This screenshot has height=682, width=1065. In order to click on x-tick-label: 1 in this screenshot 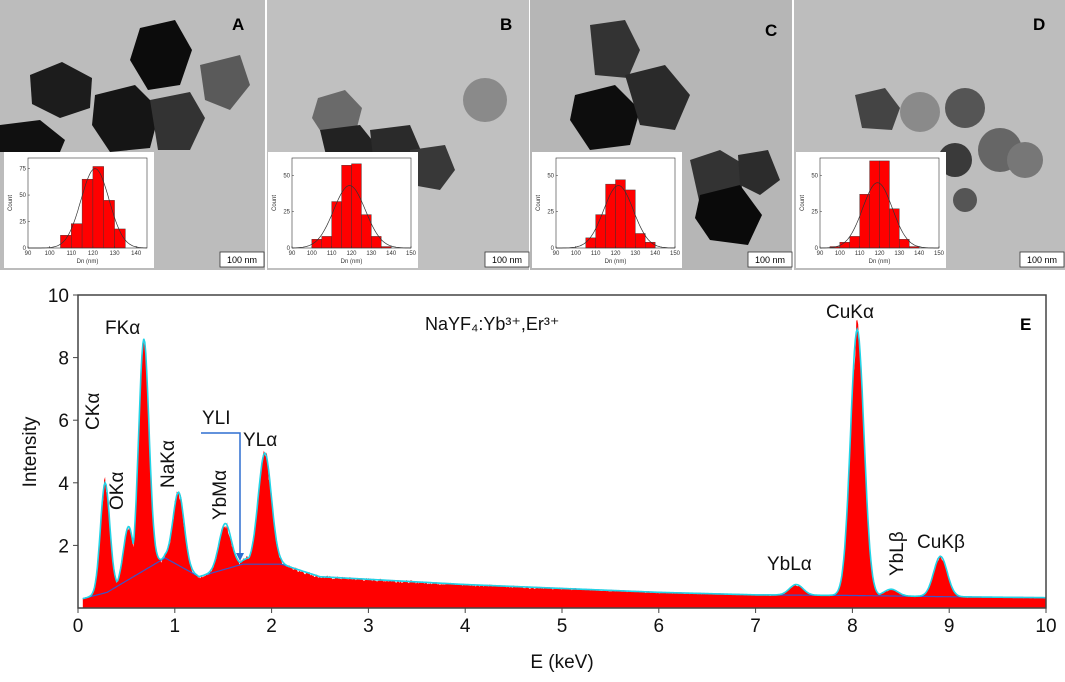, I will do `click(175, 626)`.